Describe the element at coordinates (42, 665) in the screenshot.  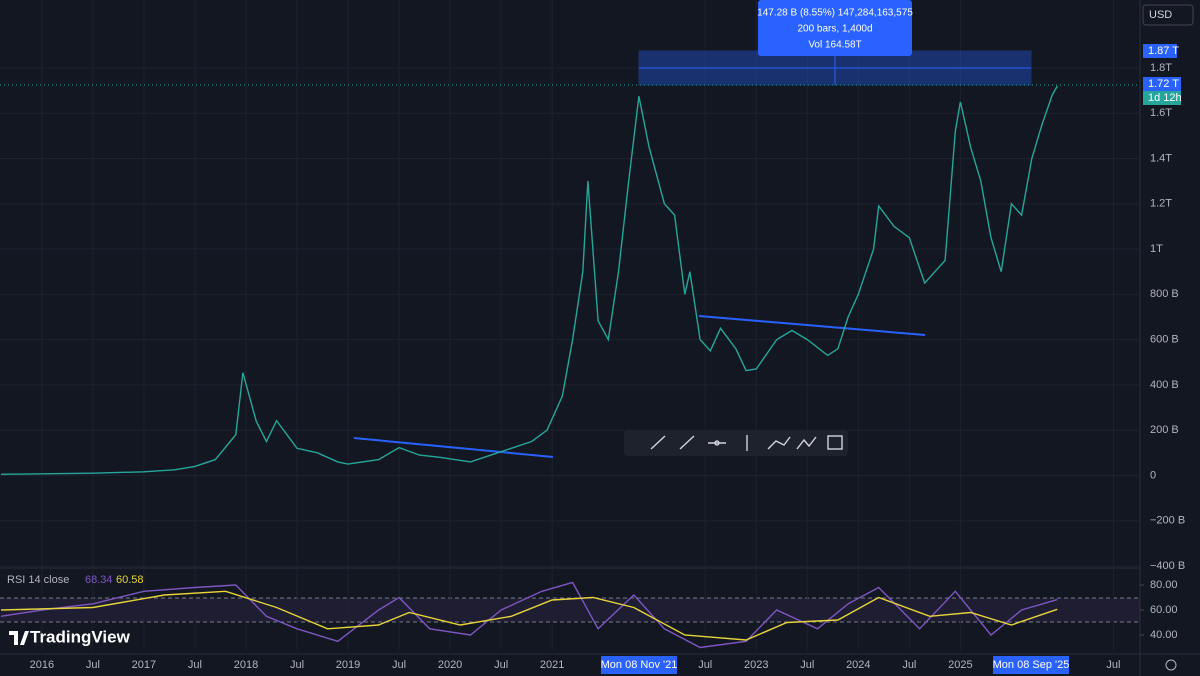
I see `x-tick-label: 2016` at that location.